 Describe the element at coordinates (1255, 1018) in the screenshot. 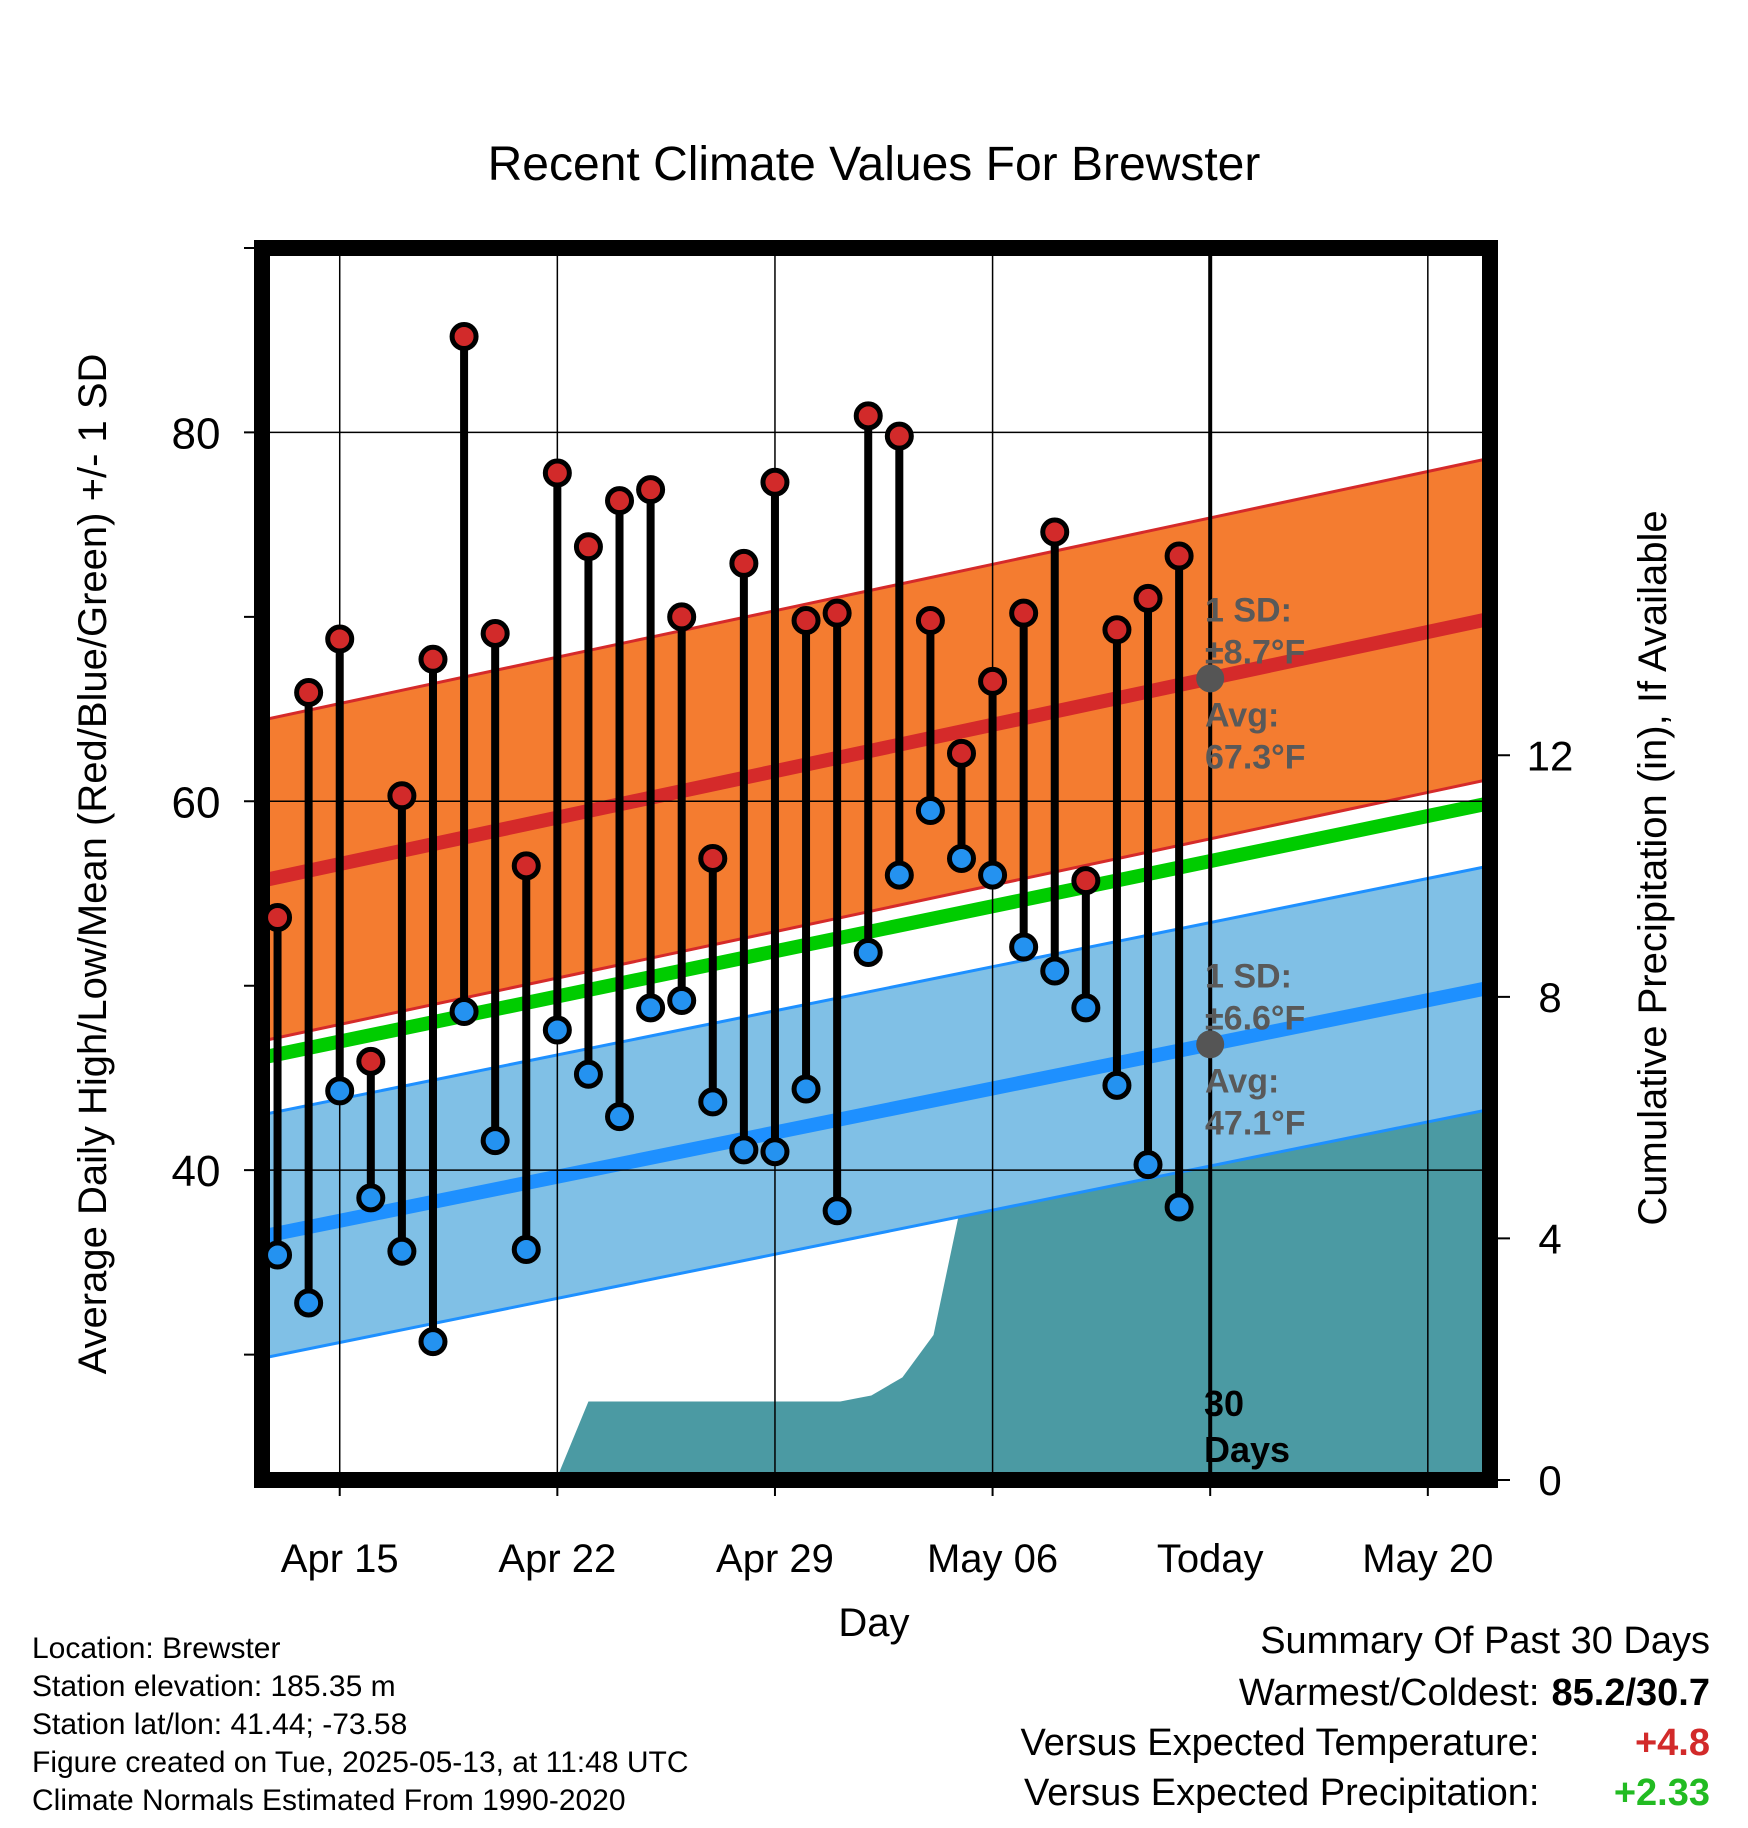

I see `low-sd-value: ±6.6°F` at that location.